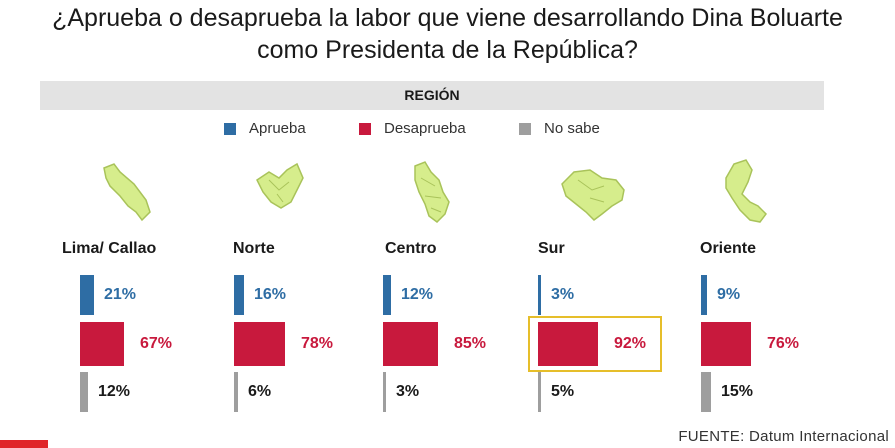 This screenshot has height=448, width=895. What do you see at coordinates (127, 192) in the screenshot?
I see `lima-callao-map-icon` at bounding box center [127, 192].